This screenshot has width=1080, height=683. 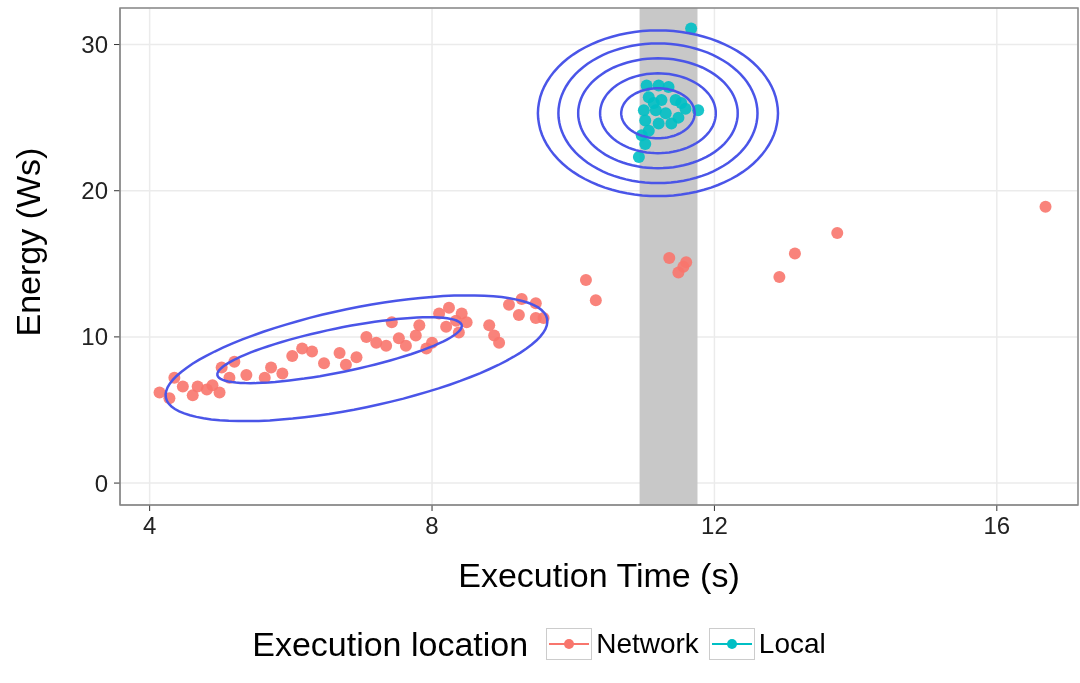 What do you see at coordinates (599, 575) in the screenshot?
I see `x-axis-title: Execution Time (s)` at bounding box center [599, 575].